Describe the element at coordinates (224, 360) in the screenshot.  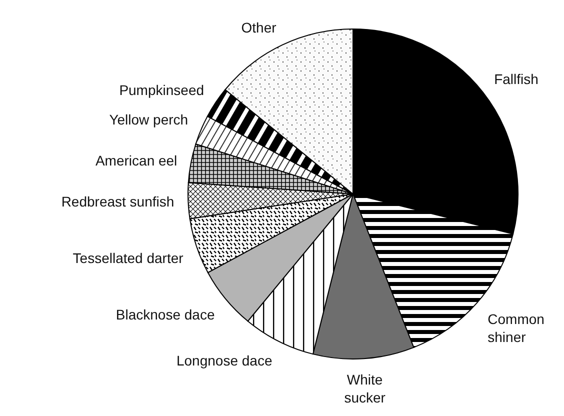
I see `slice-label: Longnose dace` at that location.